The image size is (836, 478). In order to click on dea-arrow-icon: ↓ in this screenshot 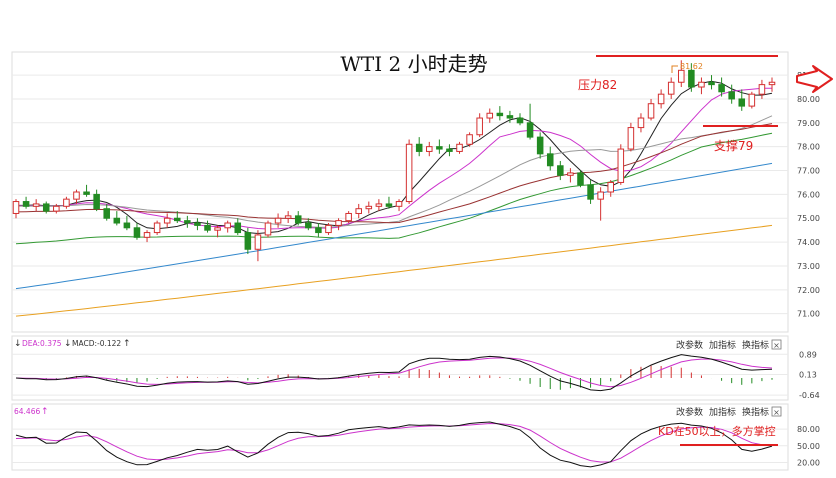, I will do `click(18, 344)`.